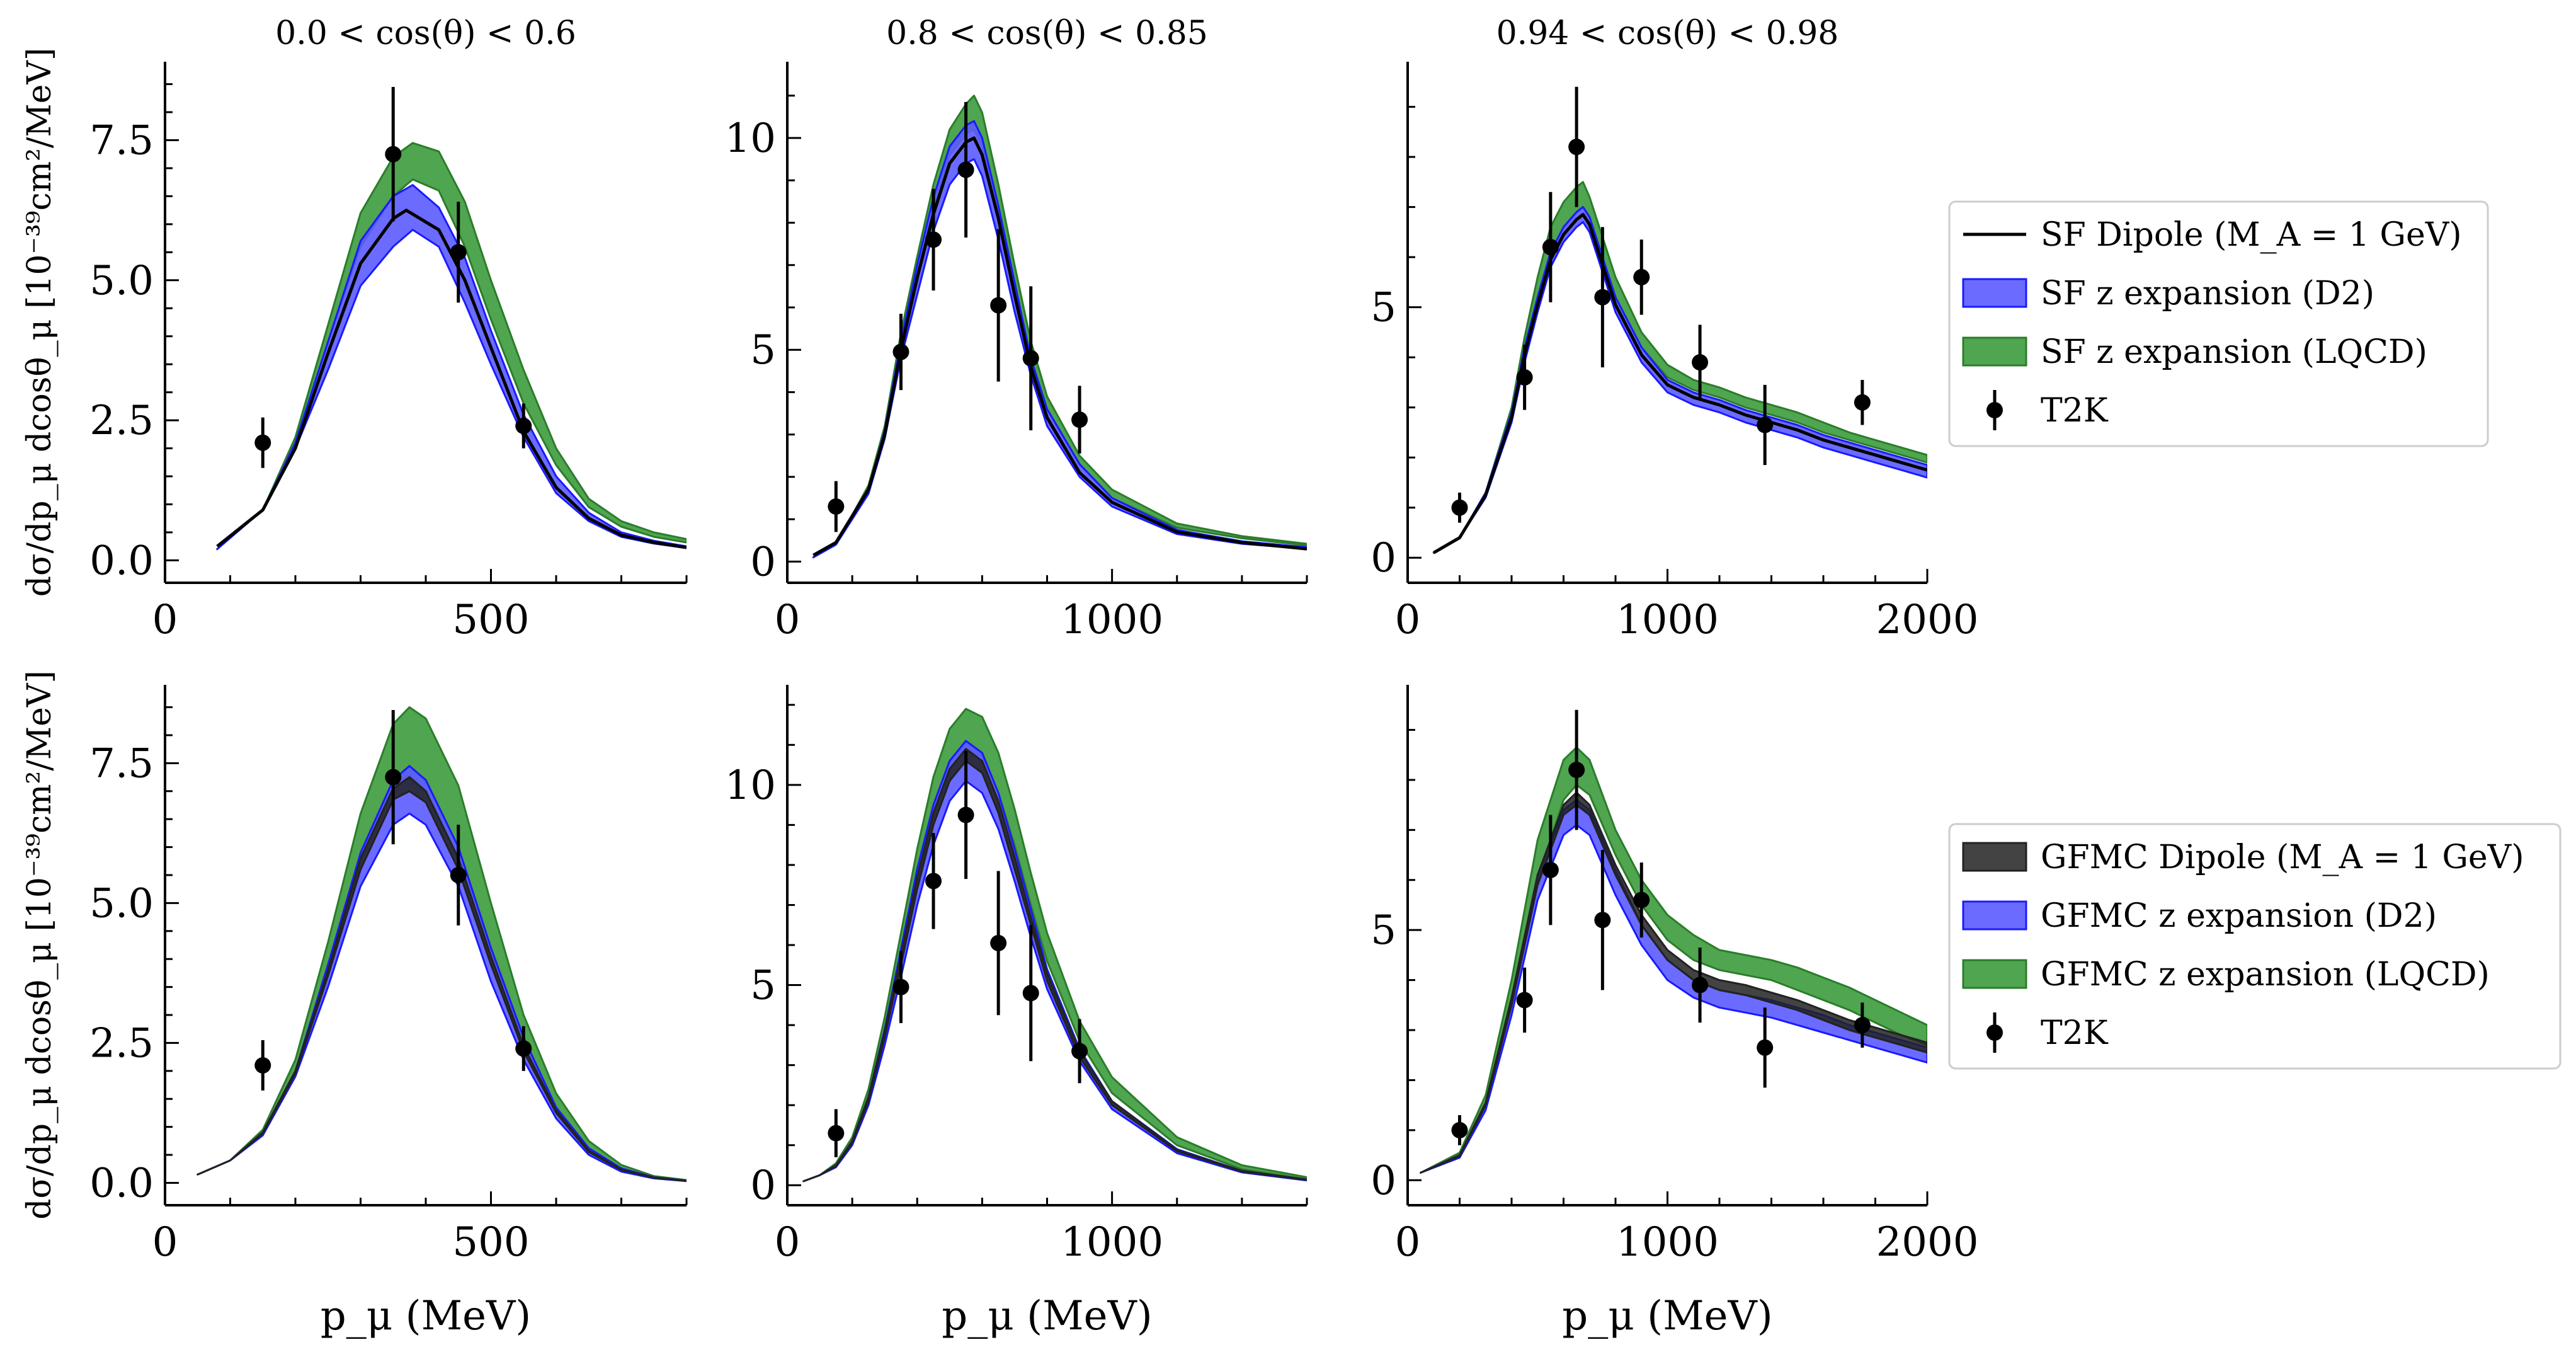 Image resolution: width=2576 pixels, height=1364 pixels. Describe the element at coordinates (1059, 346) in the screenshot. I see `panel-1-2-series-sf-dipole-m-a-1-gev-line` at that location.